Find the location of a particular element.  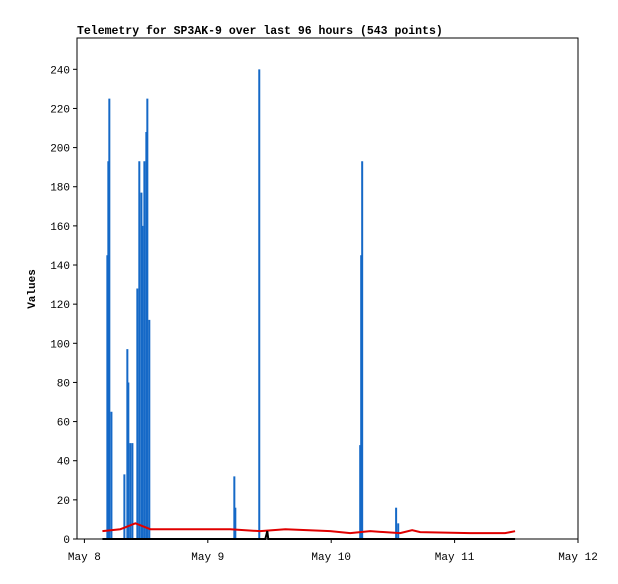

y-tick-label: 60 is located at coordinates (63, 424).